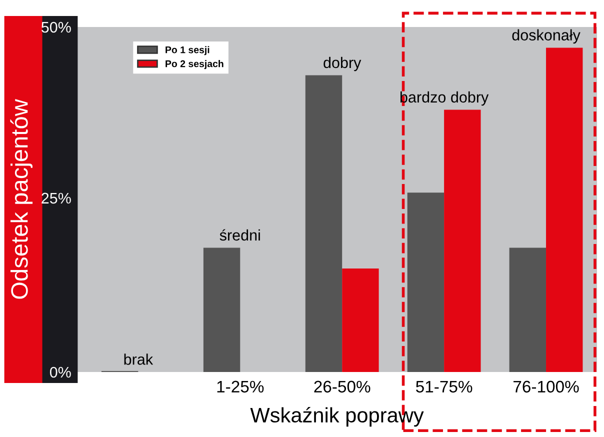 This screenshot has width=604, height=437. What do you see at coordinates (342, 386) in the screenshot?
I see `x-tick-label: 26-50%` at bounding box center [342, 386].